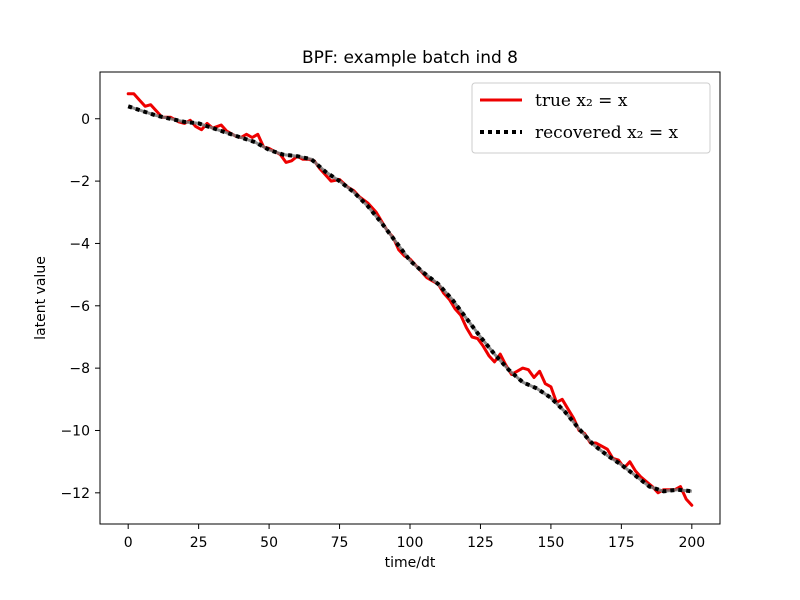 This screenshot has width=800, height=600. What do you see at coordinates (581, 101) in the screenshot?
I see `legend-true-label: true x₂ = x` at bounding box center [581, 101].